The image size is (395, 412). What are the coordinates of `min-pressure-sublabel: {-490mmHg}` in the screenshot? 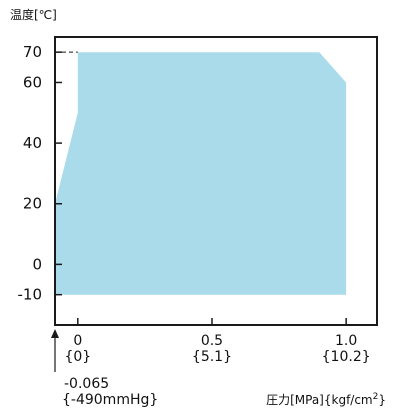 It's located at (110, 400).